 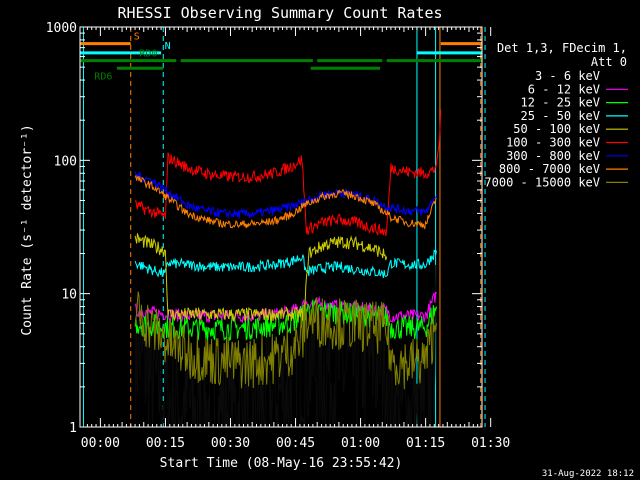 I want to click on legend-label-7000-15000-kev: 7000 - 15000 keV, so click(x=542, y=182).